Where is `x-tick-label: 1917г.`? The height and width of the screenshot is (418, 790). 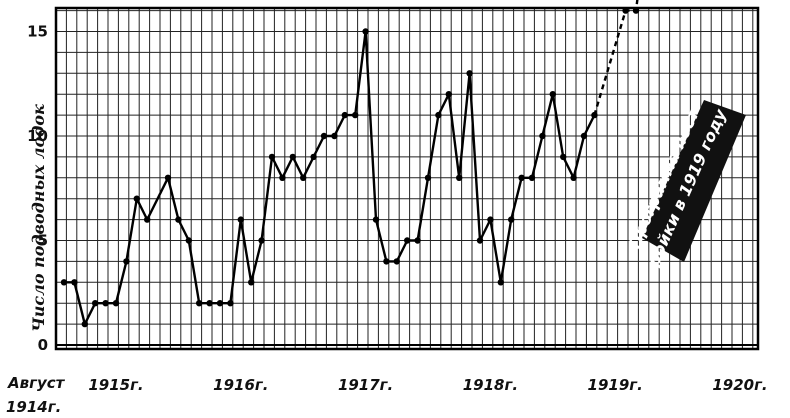
x-tick-label: 1917г. is located at coordinates (365, 385).